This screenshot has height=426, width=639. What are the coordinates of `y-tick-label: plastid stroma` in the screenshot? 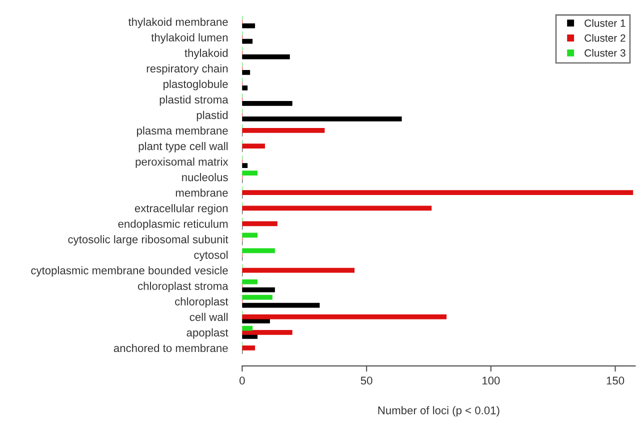 It's located at (194, 100).